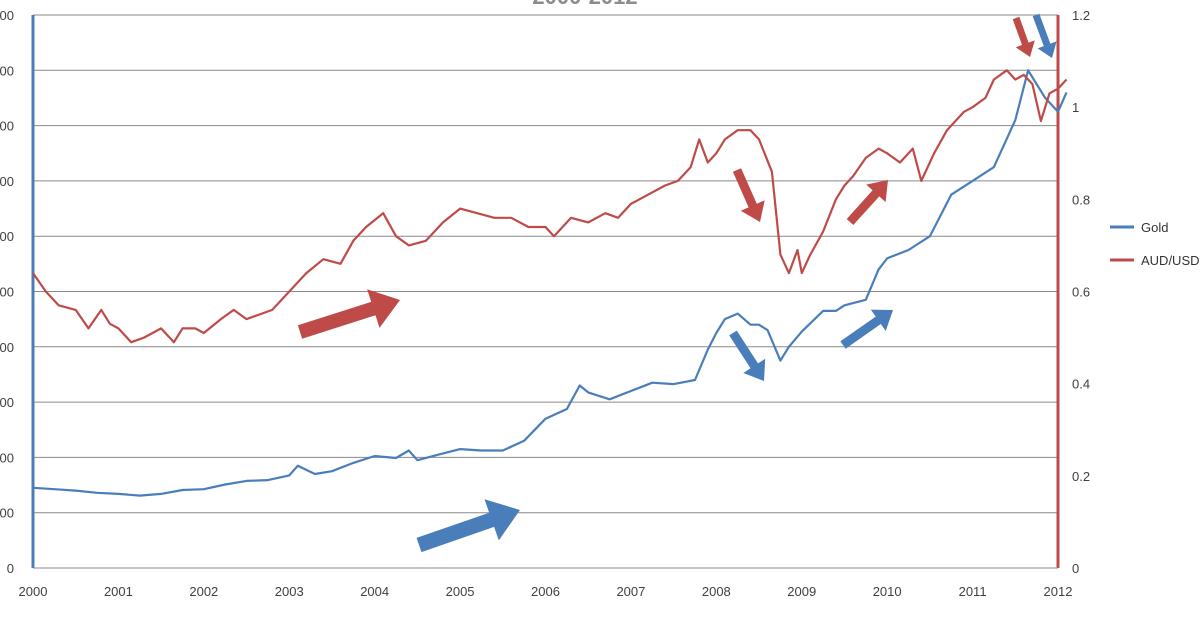 The image size is (1200, 630). Describe the element at coordinates (1155, 244) in the screenshot. I see `legend: Gold AUD/USD` at that location.